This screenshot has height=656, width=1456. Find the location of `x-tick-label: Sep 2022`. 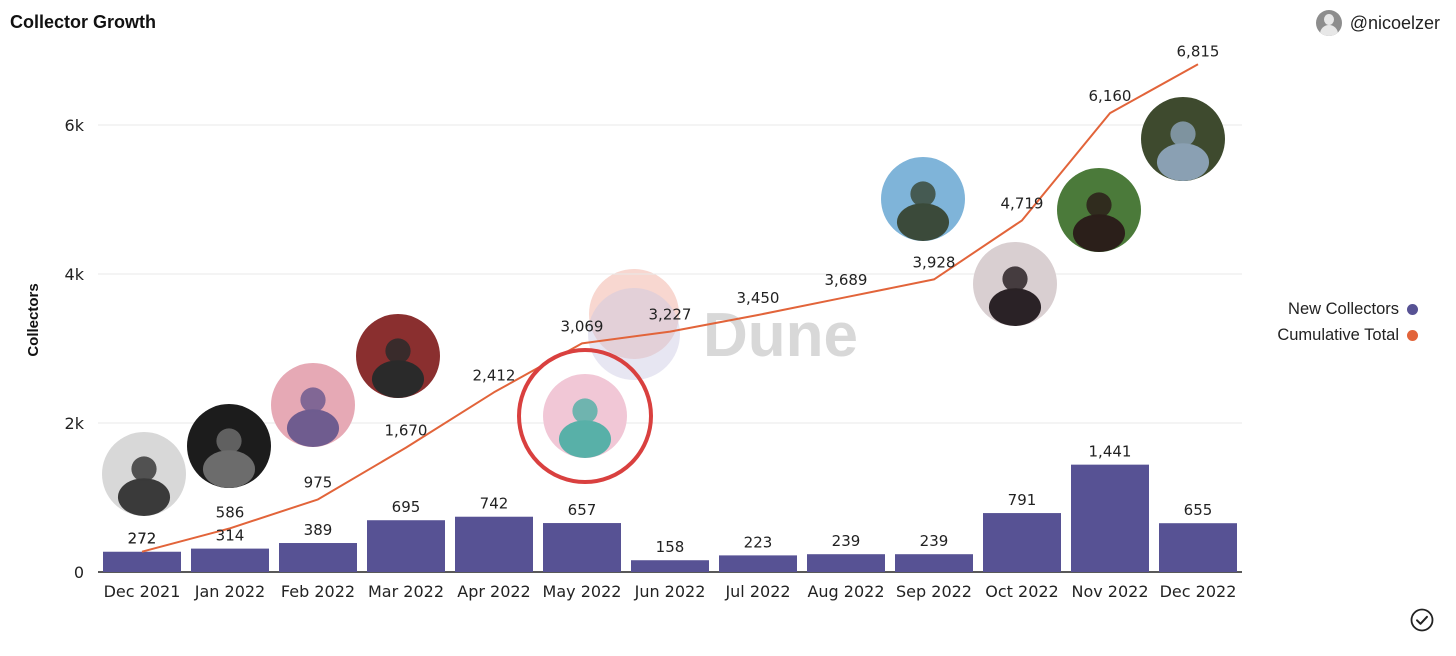

x-tick-label: Sep 2022 is located at coordinates (934, 591).